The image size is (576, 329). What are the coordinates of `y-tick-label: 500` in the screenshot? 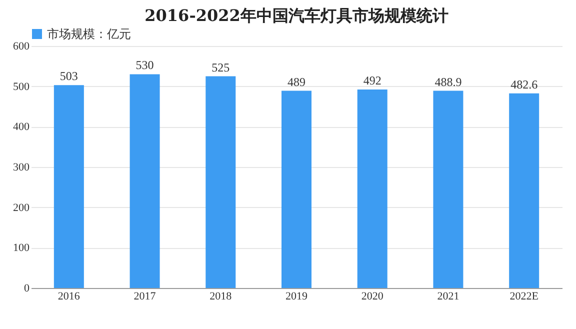 It's located at (21, 86).